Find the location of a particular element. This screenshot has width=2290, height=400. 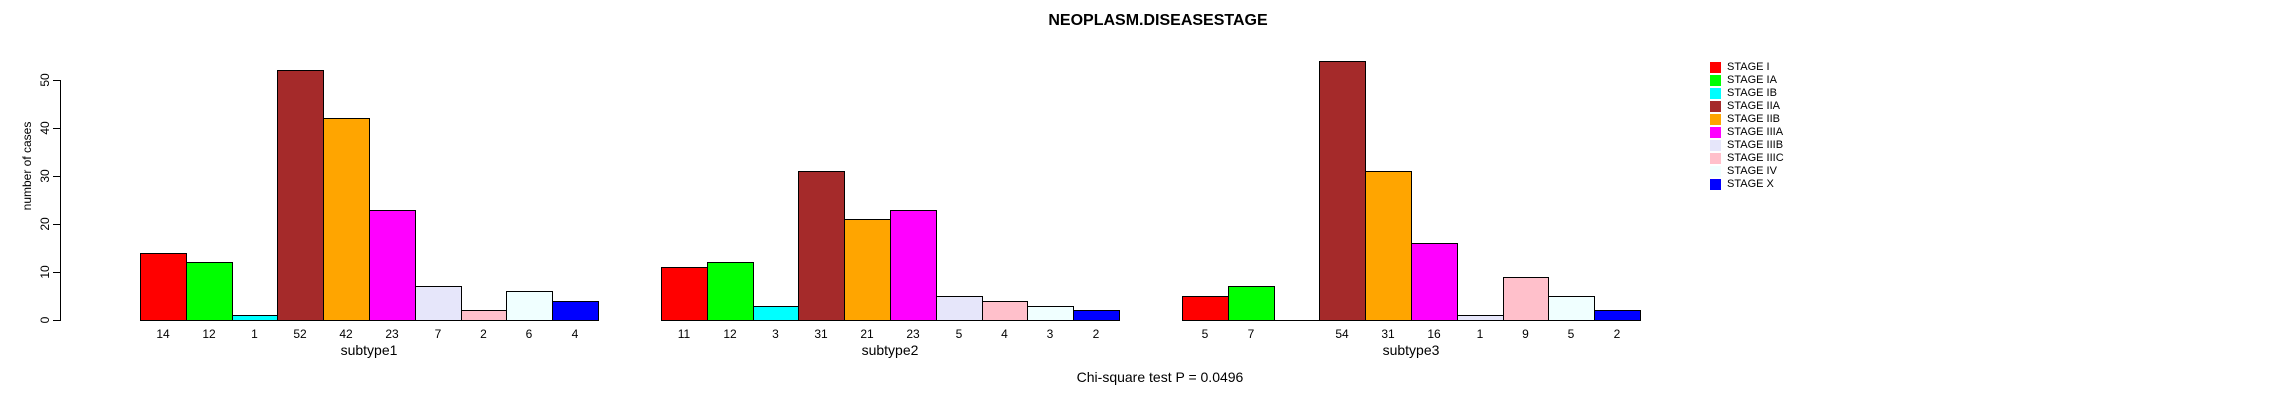

legend-label: STAGE IA is located at coordinates (1752, 80).